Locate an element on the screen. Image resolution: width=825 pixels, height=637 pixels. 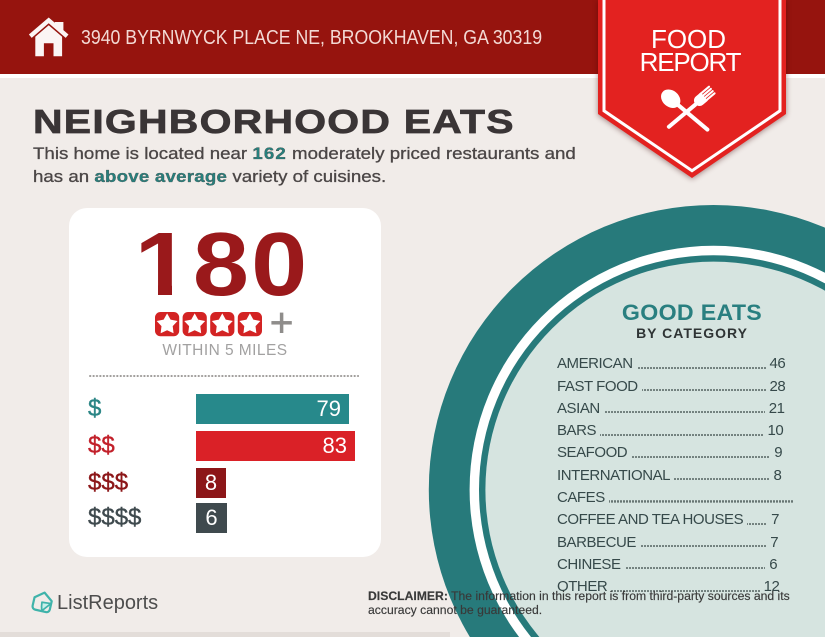
svg-text: FOOD is located at coordinates (688, 39).